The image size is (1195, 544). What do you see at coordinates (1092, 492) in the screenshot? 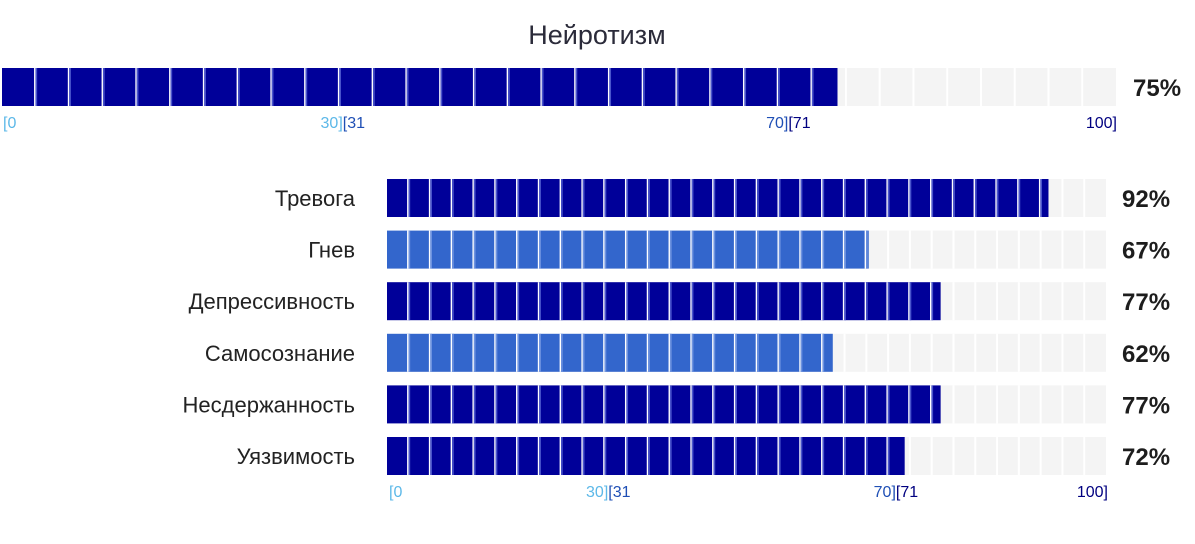
I see `facet-tick-label: 100]` at bounding box center [1092, 492].